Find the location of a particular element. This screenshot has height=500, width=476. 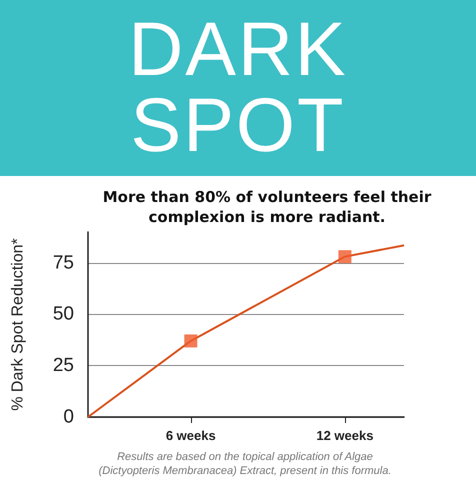

y-axis-title: % Dark Spot Reduction* is located at coordinates (18, 324).